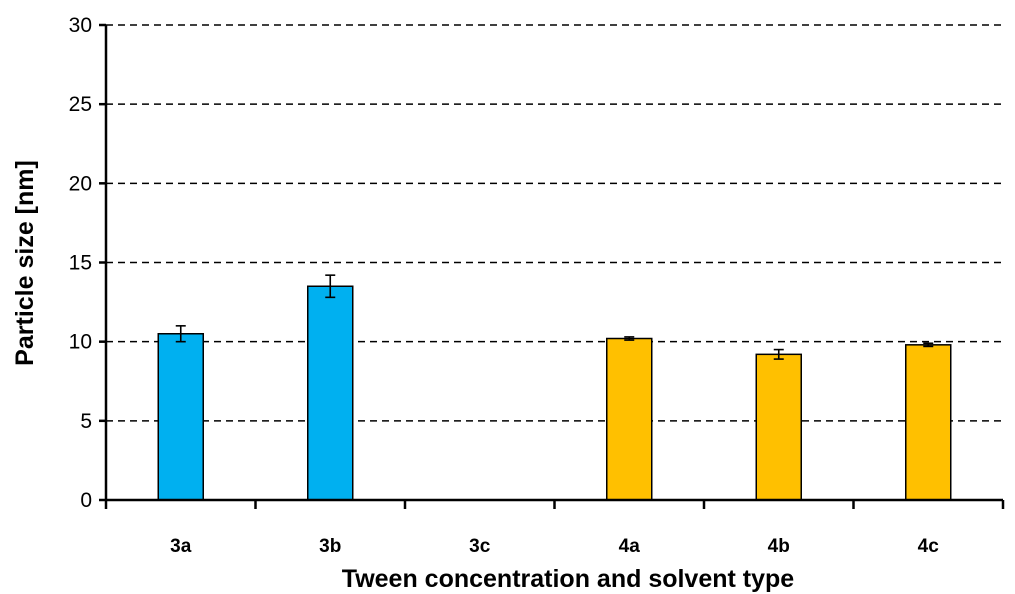 The image size is (1015, 594). Describe the element at coordinates (180, 334) in the screenshot. I see `error-bar-3a` at that location.